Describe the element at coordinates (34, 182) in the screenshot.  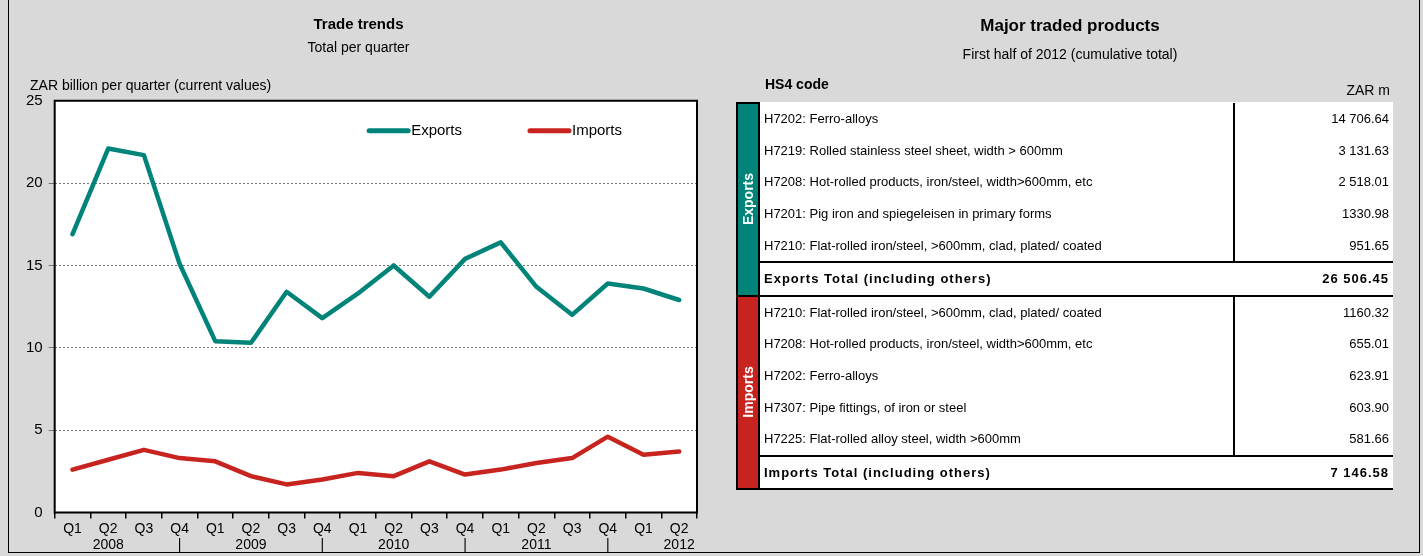
I see `y-tick-label: 20` at that location.